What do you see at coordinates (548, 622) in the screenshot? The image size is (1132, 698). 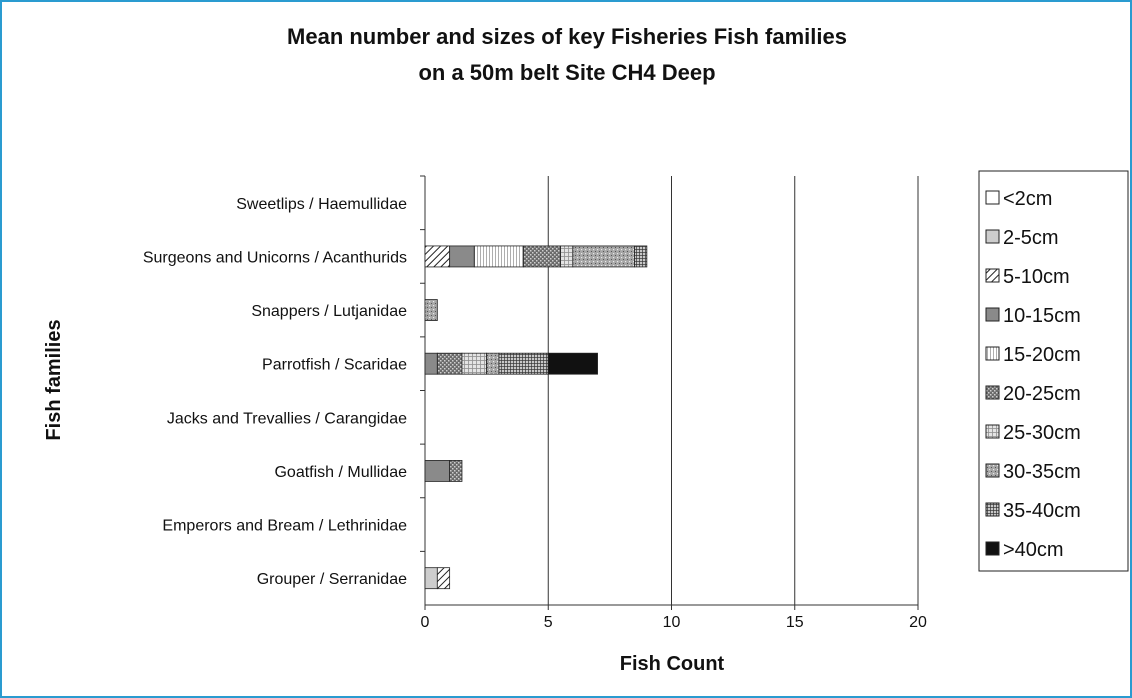 I see `x-tick-label: 5` at bounding box center [548, 622].